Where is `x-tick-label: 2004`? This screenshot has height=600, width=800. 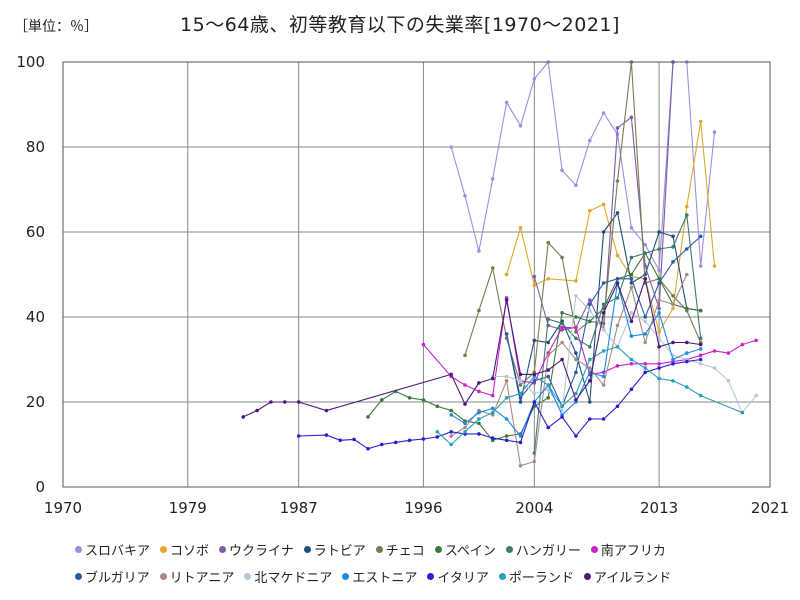 x-tick-label: 2004 is located at coordinates (534, 508).